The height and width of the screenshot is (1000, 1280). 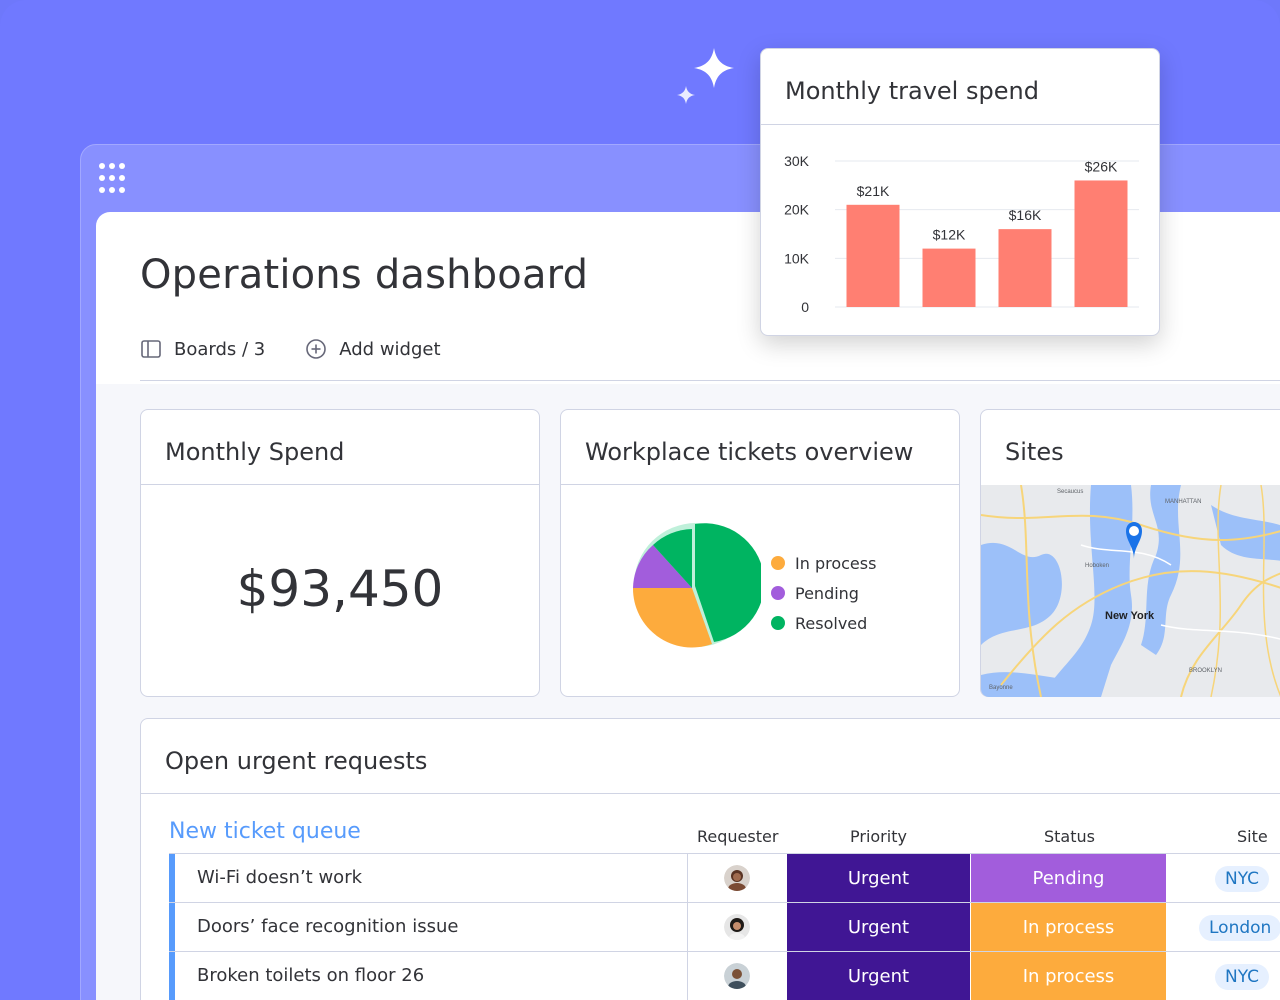 I want to click on monthly-spend-widget: Monthly Spend $93,450, so click(x=340, y=553).